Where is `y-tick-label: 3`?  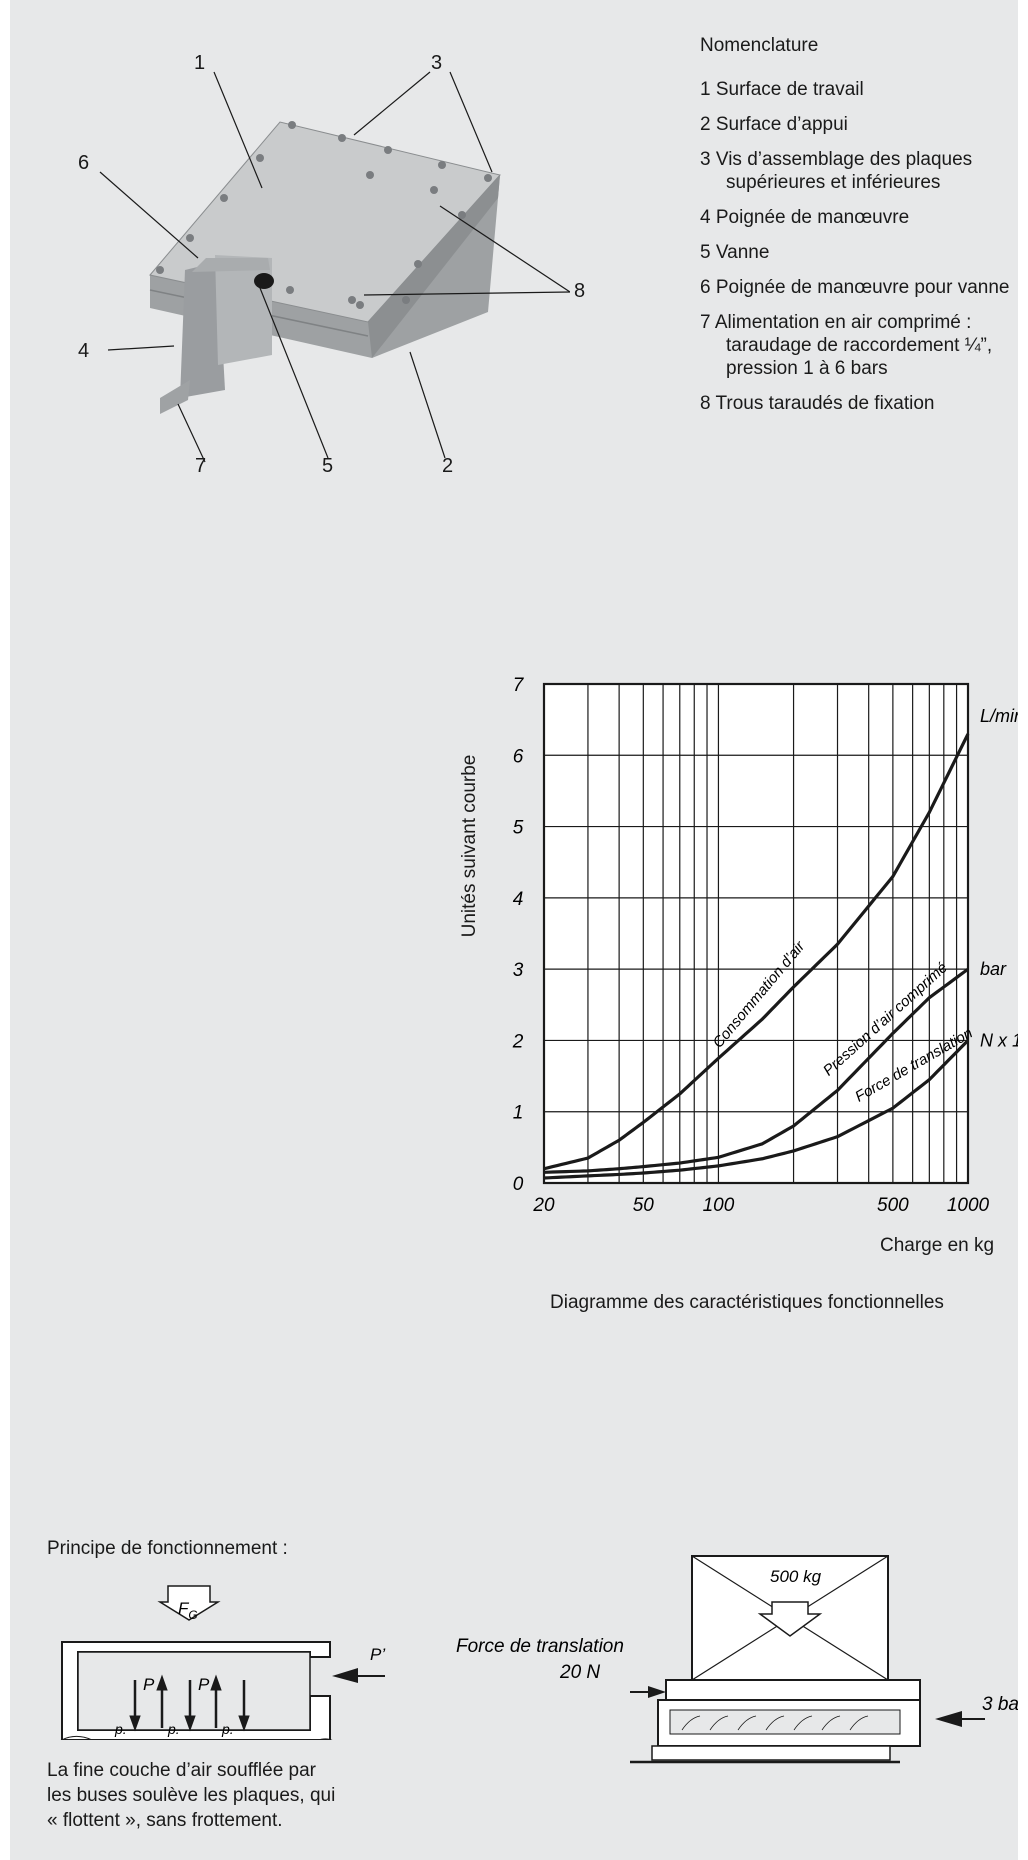 y-tick-label: 3 is located at coordinates (518, 970).